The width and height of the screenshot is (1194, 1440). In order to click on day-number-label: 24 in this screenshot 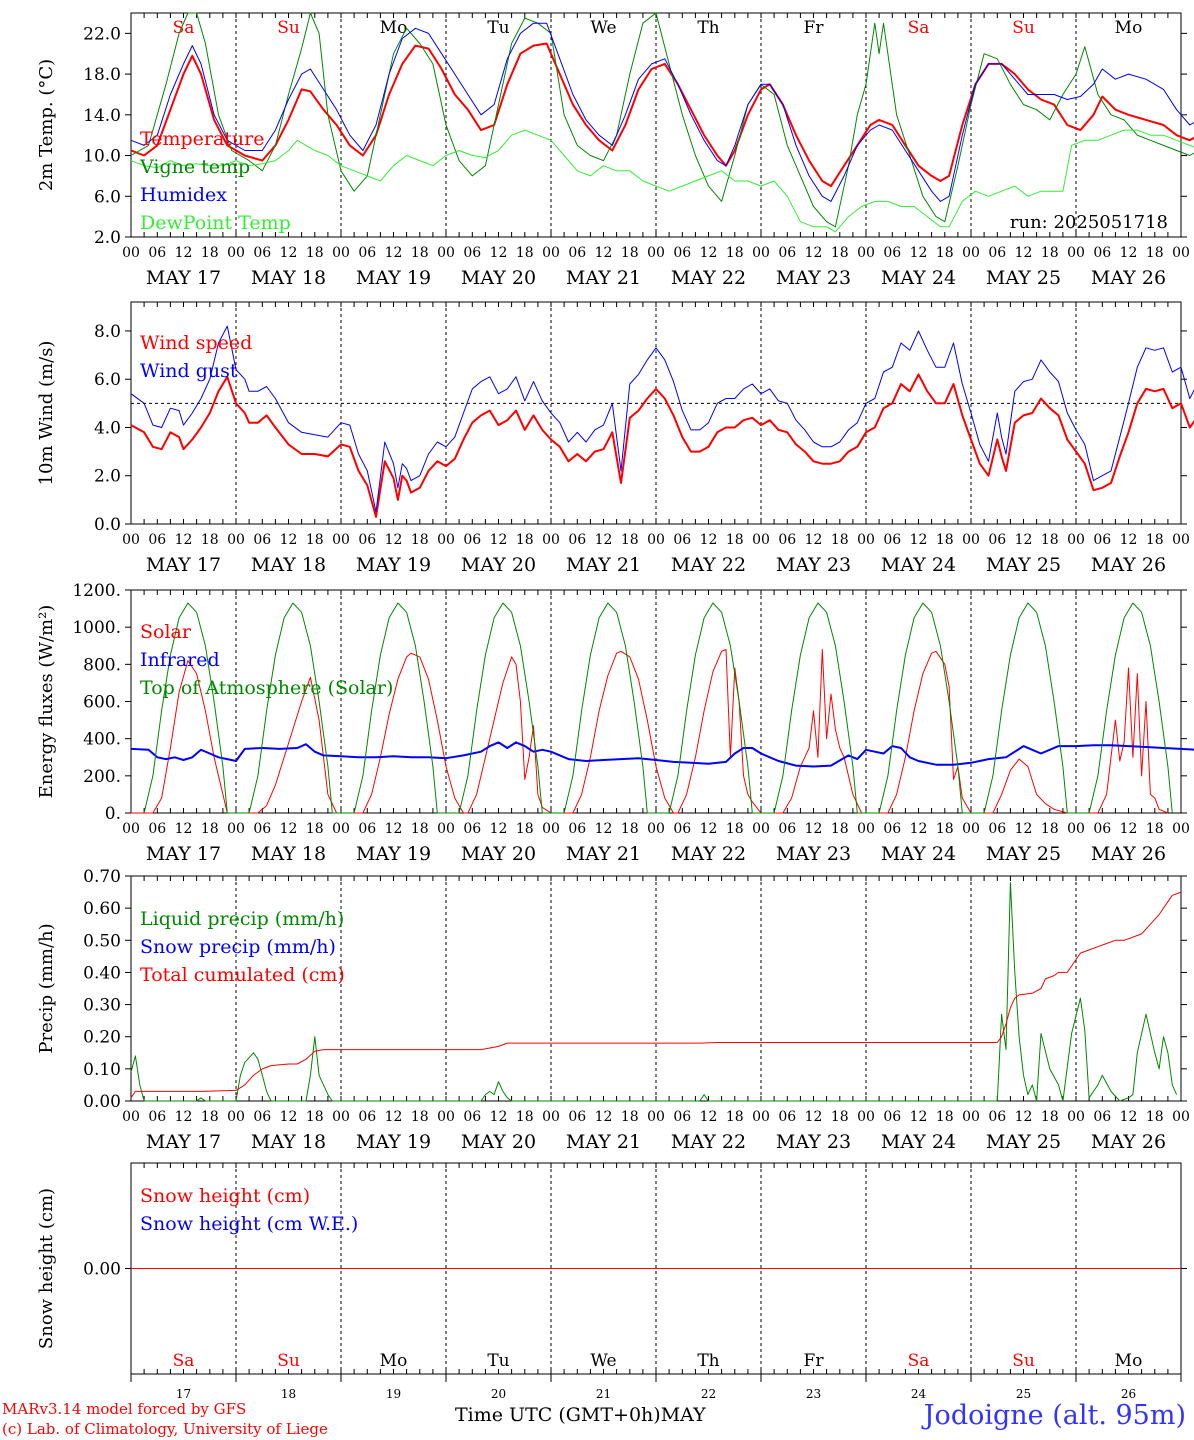, I will do `click(919, 1394)`.